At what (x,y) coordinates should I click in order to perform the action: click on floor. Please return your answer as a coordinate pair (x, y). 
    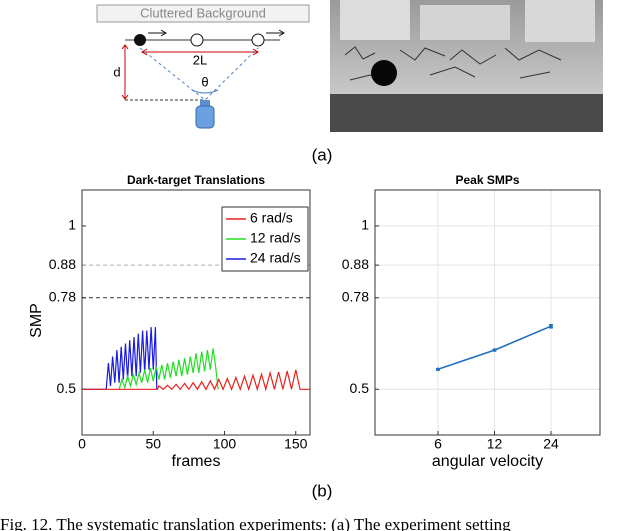
    Looking at the image, I should click on (466, 113).